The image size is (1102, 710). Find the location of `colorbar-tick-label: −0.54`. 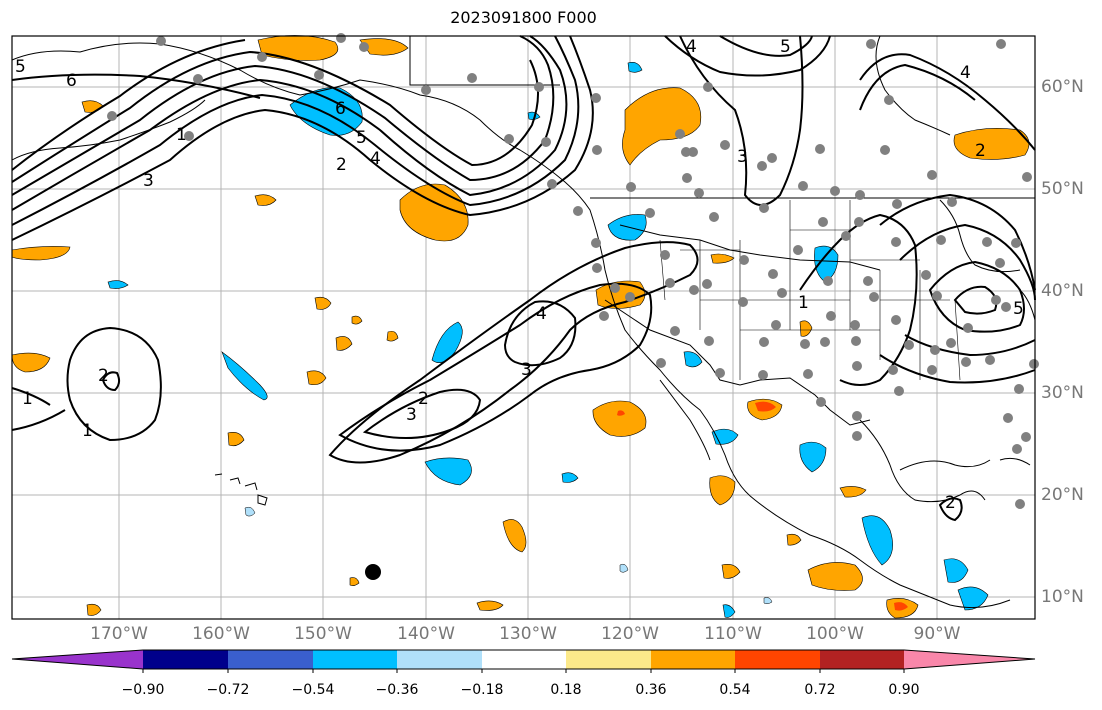

colorbar-tick-label: −0.54 is located at coordinates (313, 690).